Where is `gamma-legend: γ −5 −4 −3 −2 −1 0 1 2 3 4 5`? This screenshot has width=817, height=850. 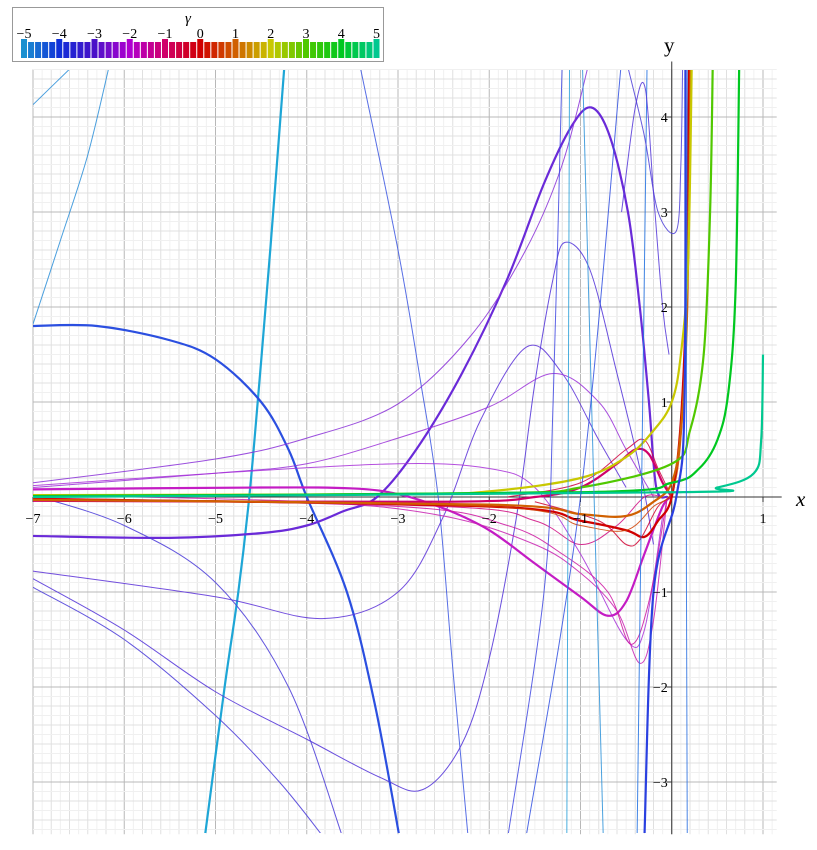 gamma-legend: γ −5 −4 −3 −2 −1 0 1 2 3 4 5 is located at coordinates (198, 34).